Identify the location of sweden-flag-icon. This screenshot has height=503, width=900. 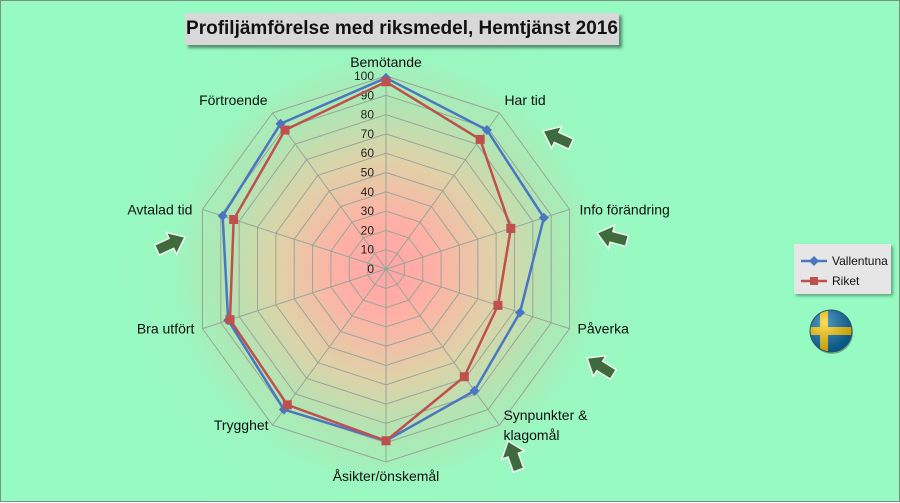
(831, 331).